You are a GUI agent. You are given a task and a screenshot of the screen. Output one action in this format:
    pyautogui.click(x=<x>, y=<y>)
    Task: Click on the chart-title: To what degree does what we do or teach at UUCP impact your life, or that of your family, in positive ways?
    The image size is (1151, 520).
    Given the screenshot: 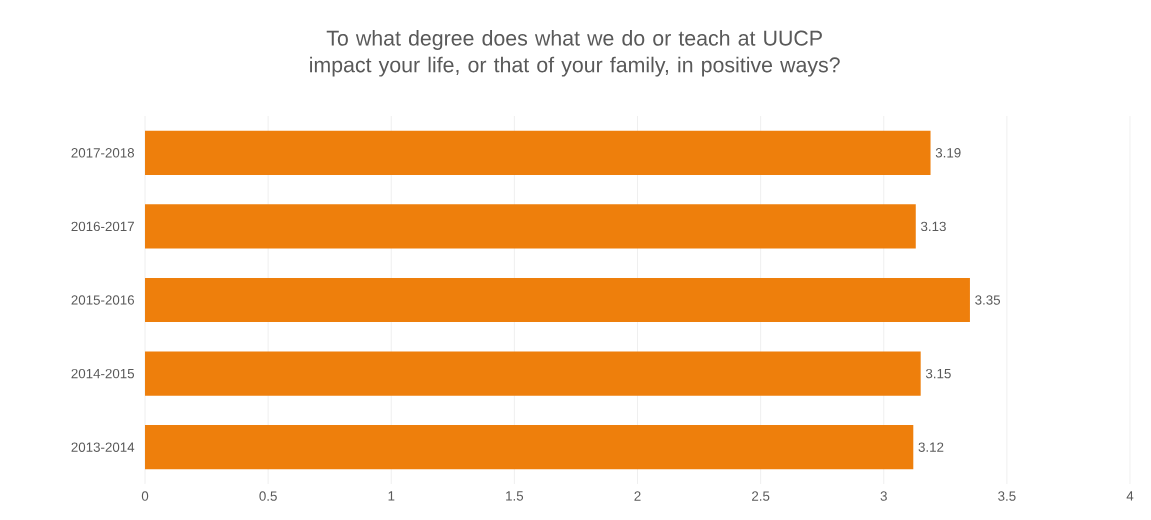 What is the action you would take?
    pyautogui.click(x=575, y=53)
    